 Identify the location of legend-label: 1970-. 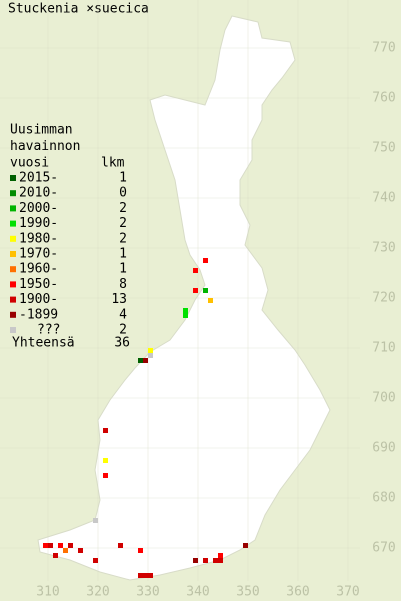
(38, 254).